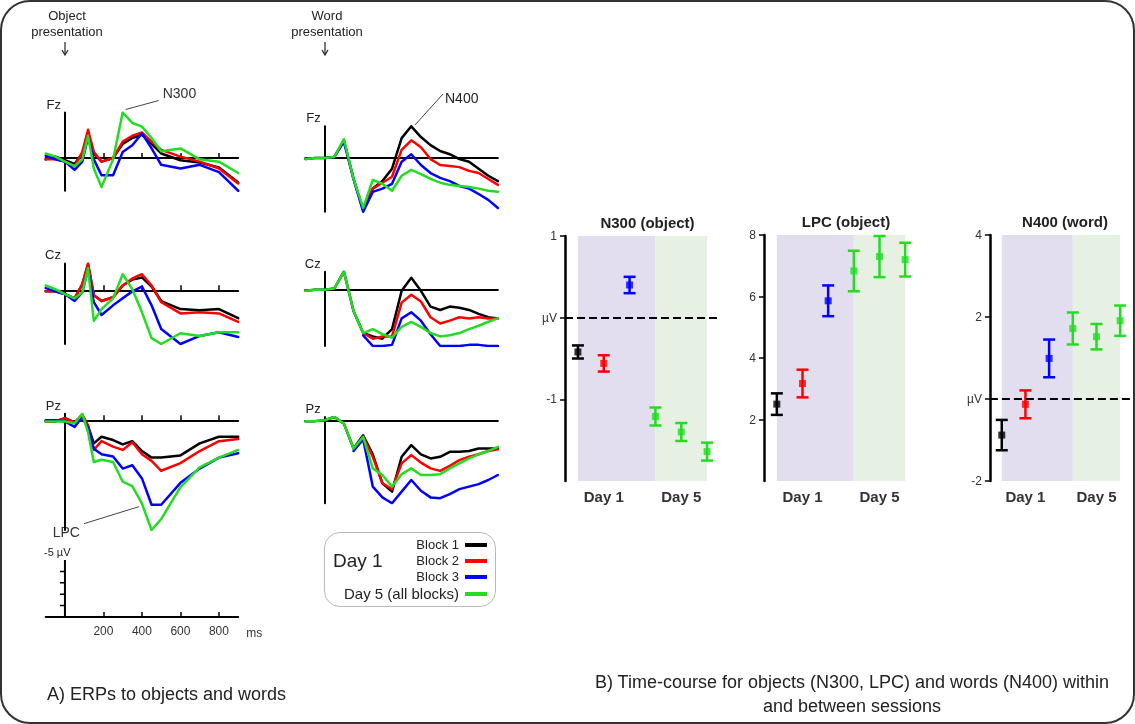  Describe the element at coordinates (647, 222) in the screenshot. I see `chart-title: N300 (object)` at that location.